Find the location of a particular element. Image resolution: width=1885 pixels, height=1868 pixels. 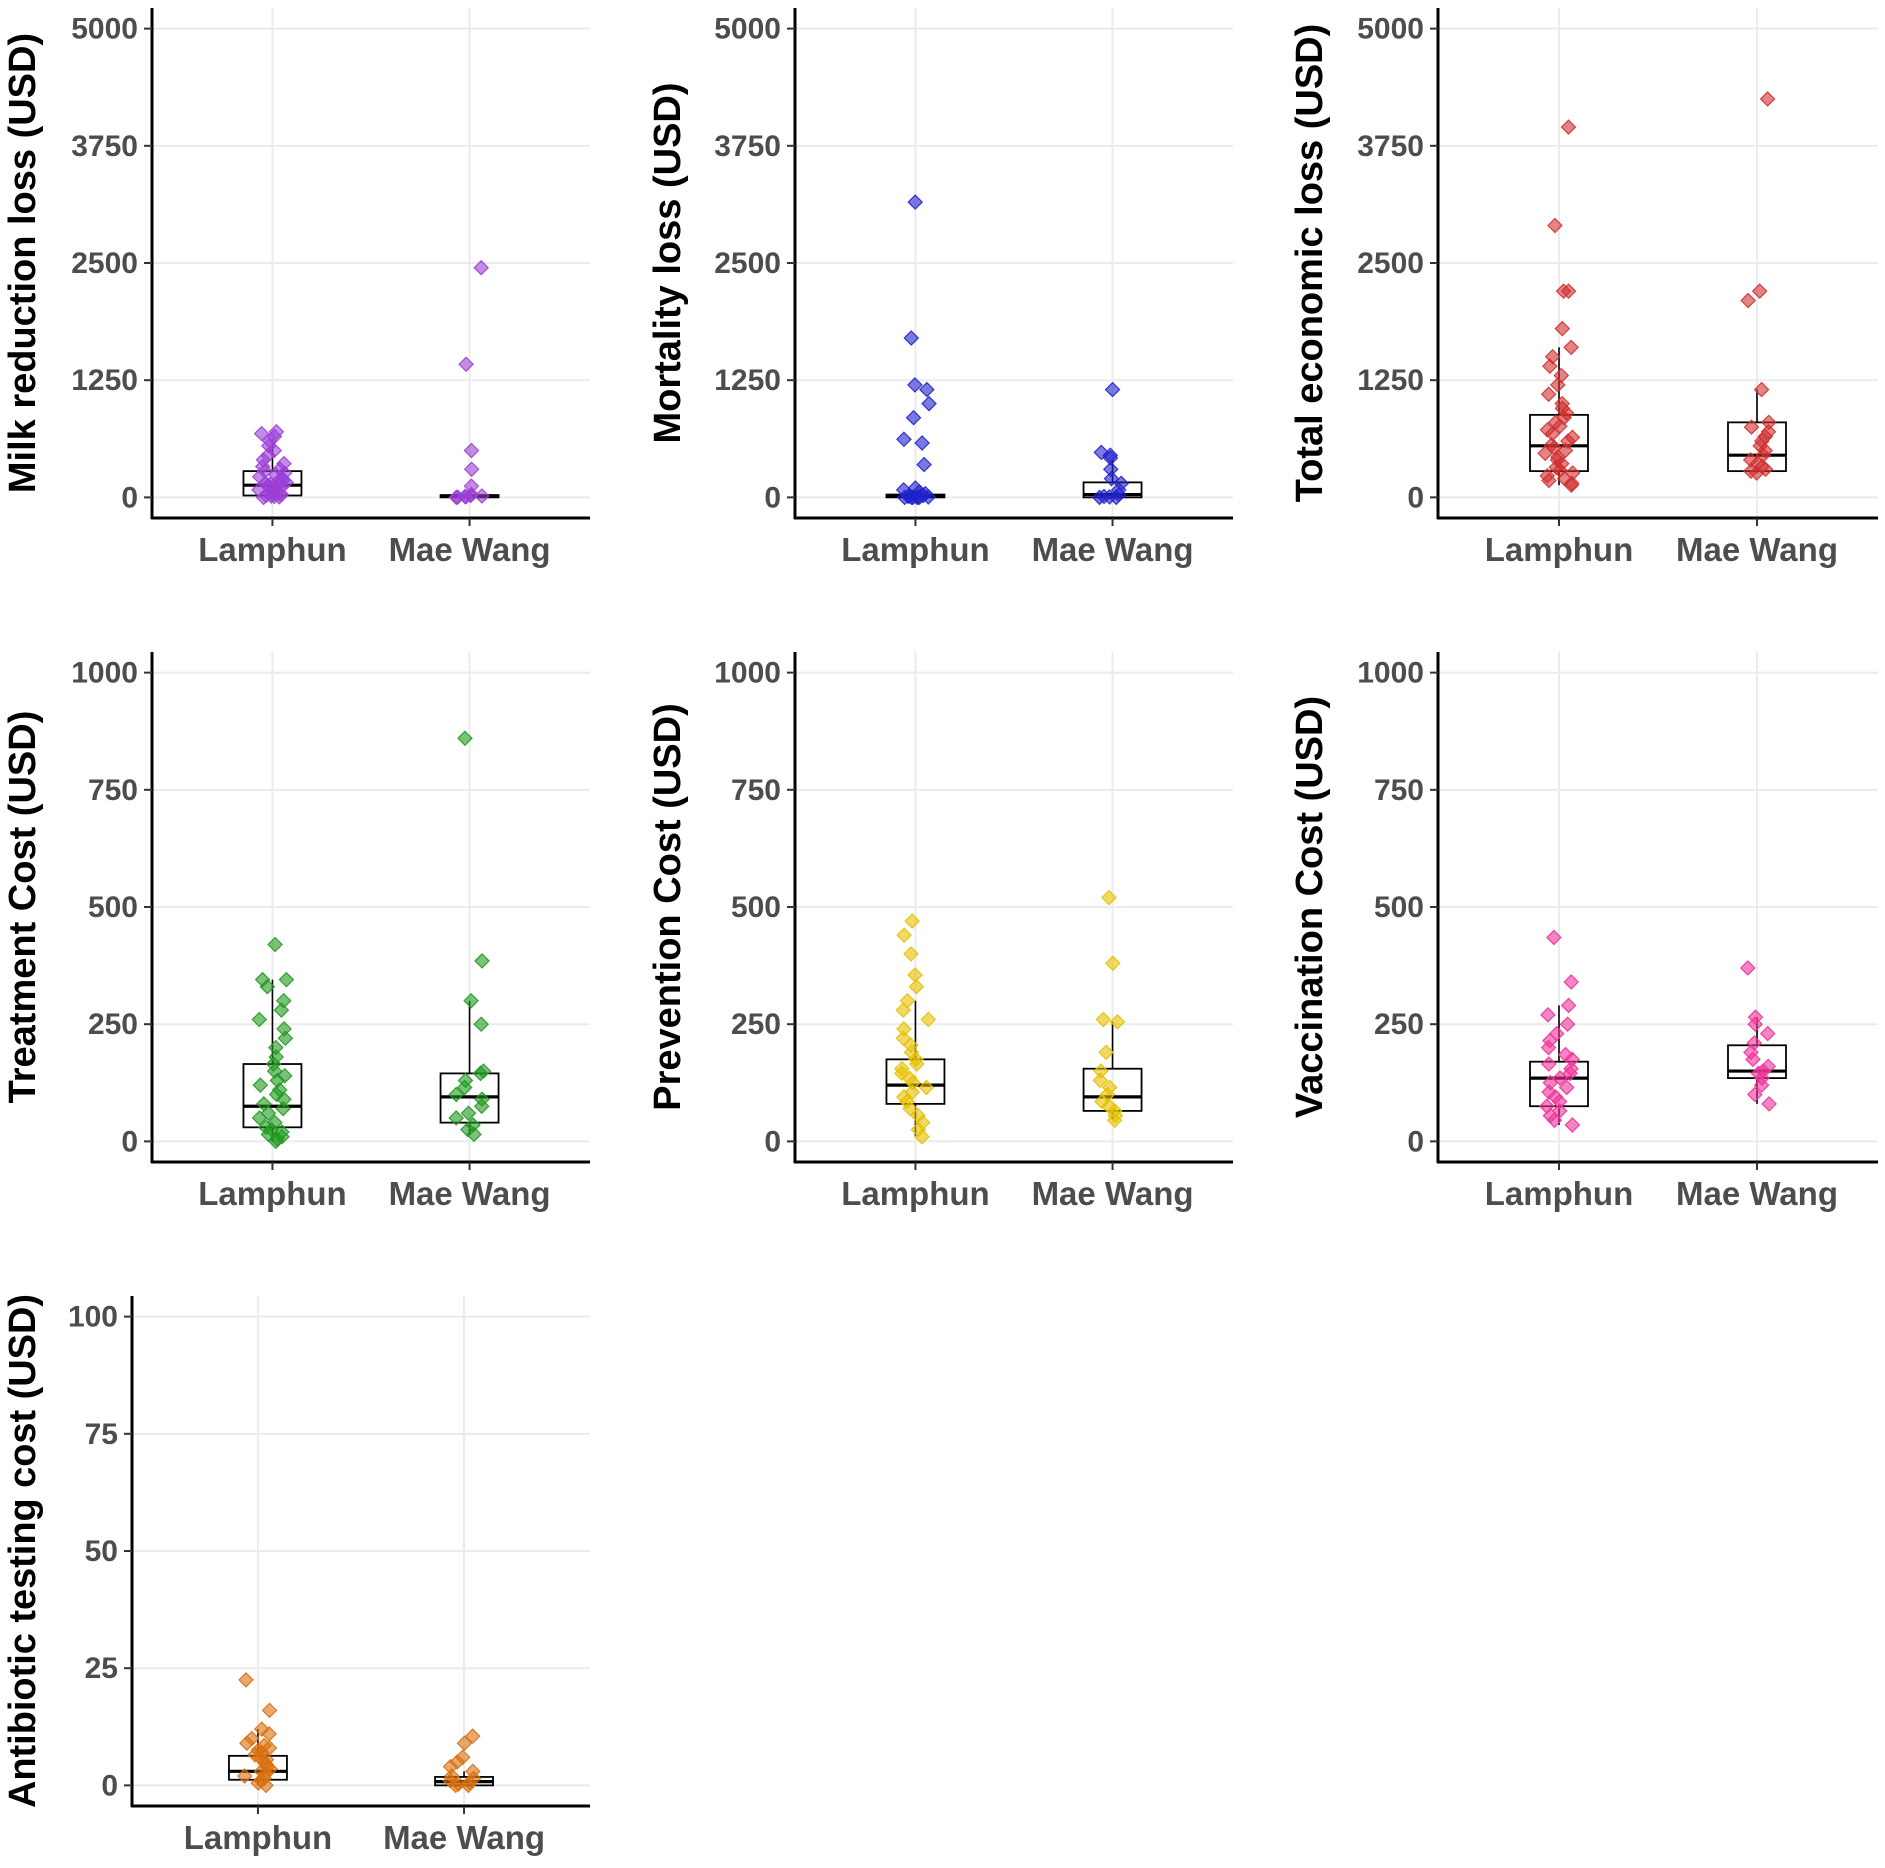

y-tick-label: 2500 is located at coordinates (747, 263).